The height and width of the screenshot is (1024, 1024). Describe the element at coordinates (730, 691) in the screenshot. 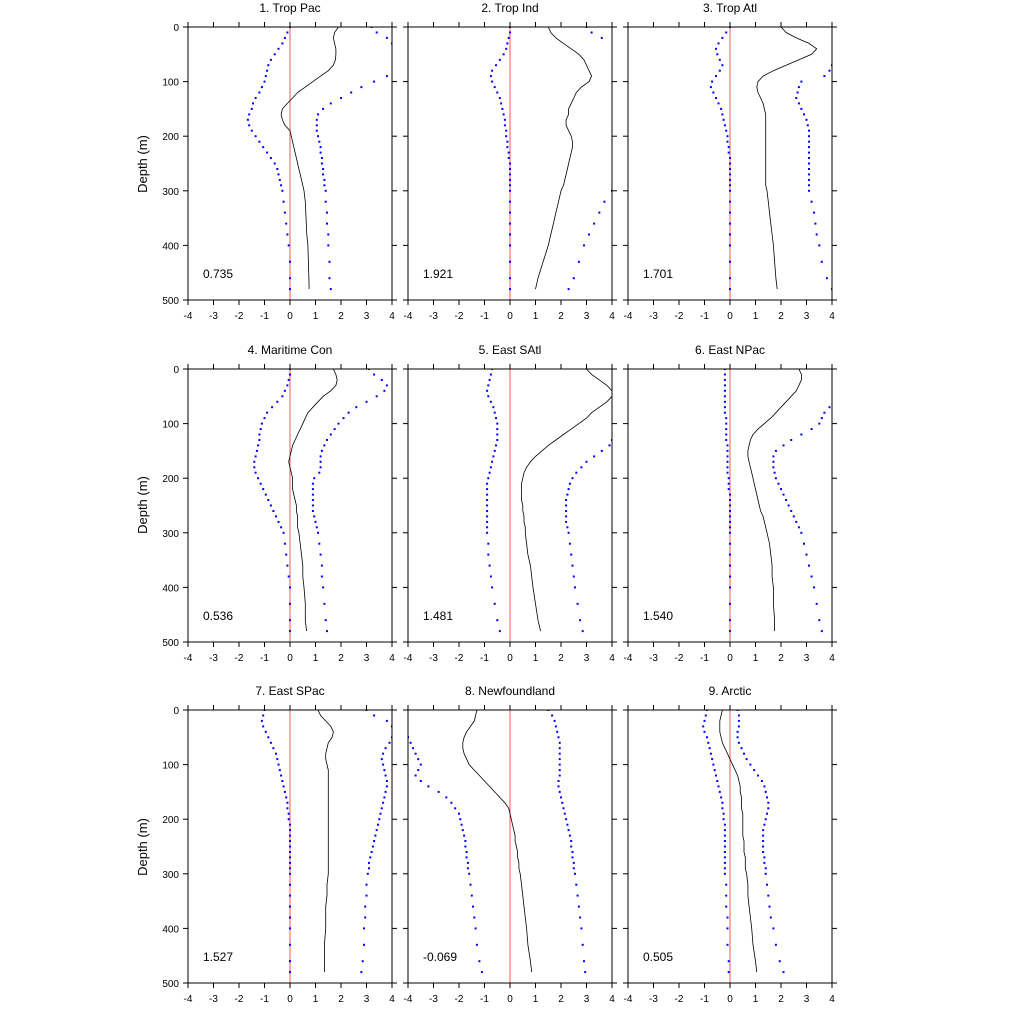

I see `panel-title: 9. Arctic` at that location.